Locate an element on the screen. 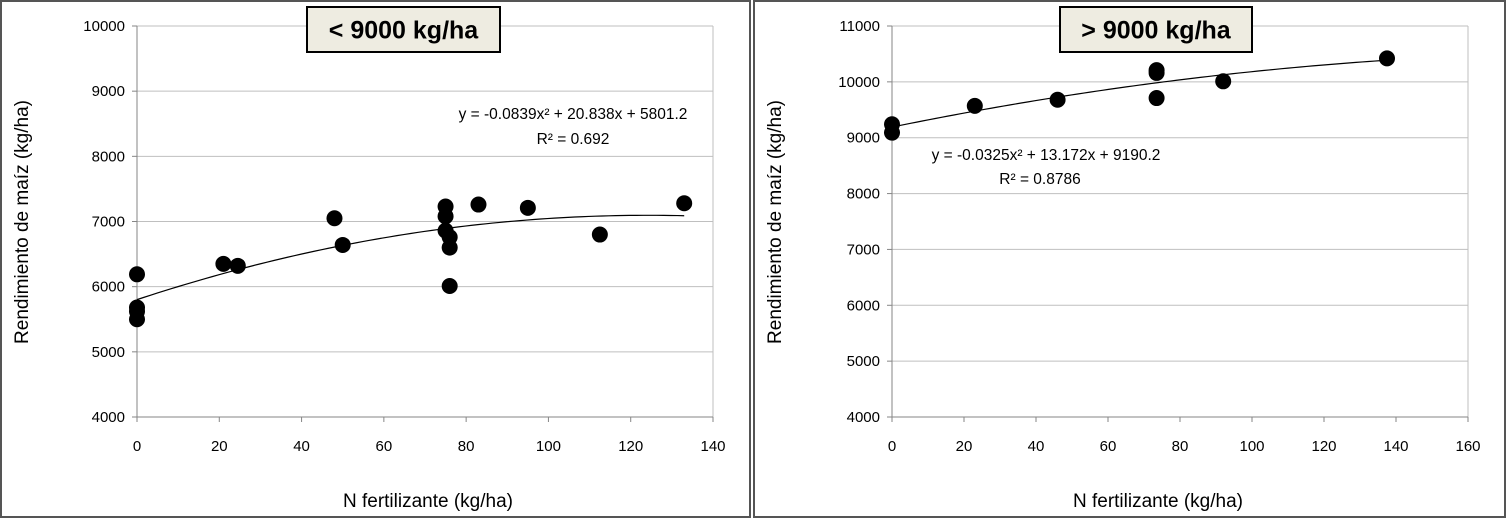 This screenshot has height=520, width=1506. right-y-axis-title: Rendimiento de maíz (kg/ha) is located at coordinates (775, 222).